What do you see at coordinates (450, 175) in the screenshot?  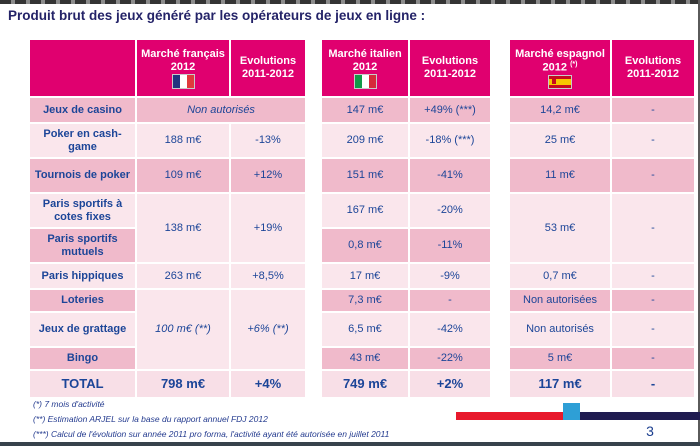 I see `italy-tournois-evolution: -41%` at bounding box center [450, 175].